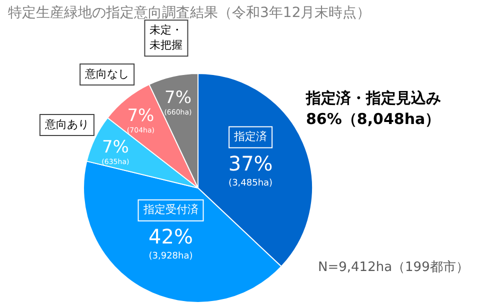 This screenshot has width=480, height=308. I want to click on data-label: 42% (3,928ha), so click(170, 243).